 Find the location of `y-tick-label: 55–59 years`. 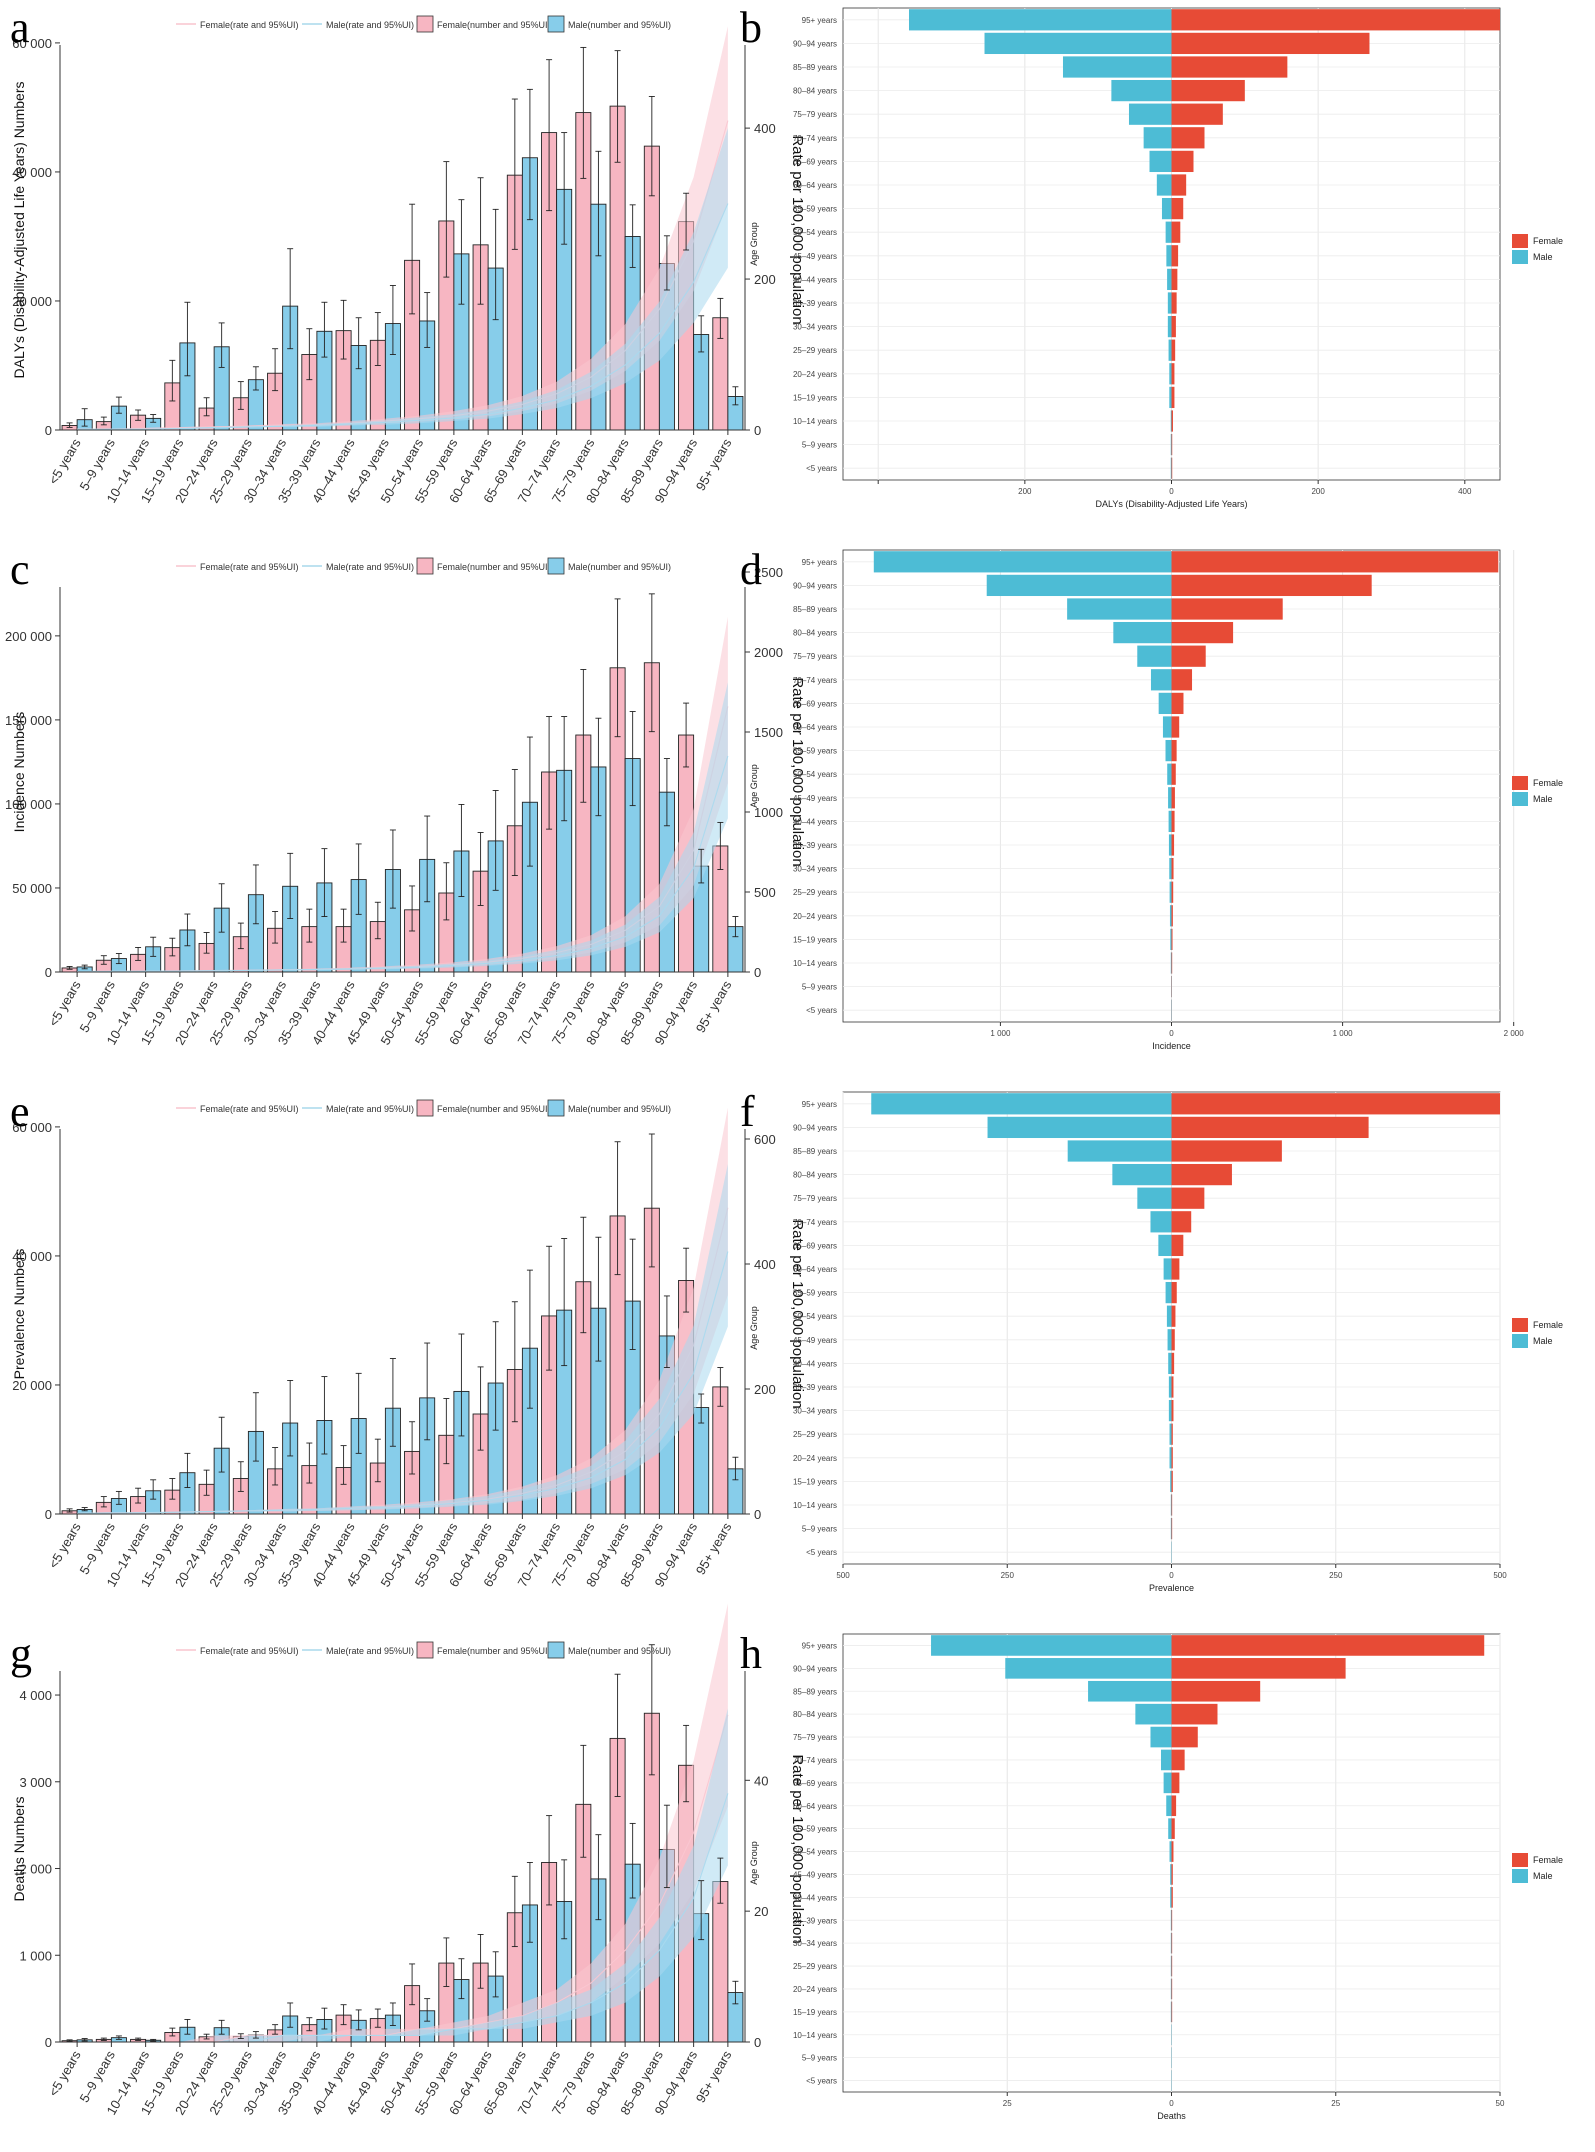

y-tick-label: 55–59 years is located at coordinates (815, 209).